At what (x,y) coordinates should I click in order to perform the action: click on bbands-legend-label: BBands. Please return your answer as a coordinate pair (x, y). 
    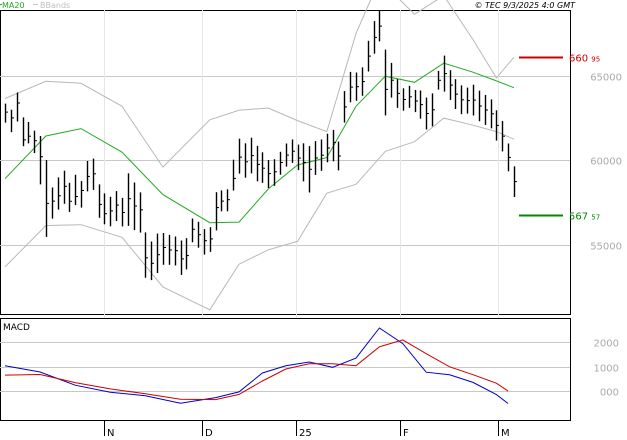
    Looking at the image, I should click on (55, 5).